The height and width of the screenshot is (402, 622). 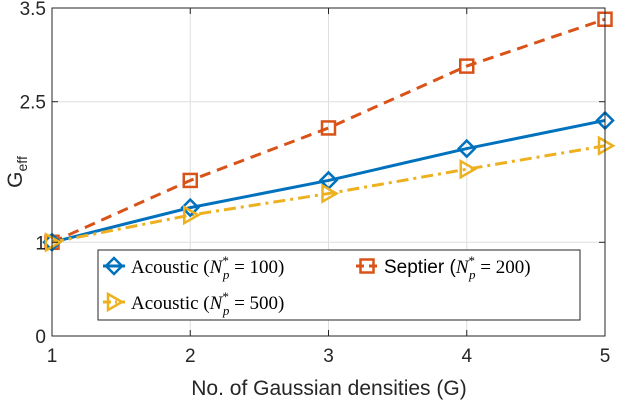 I want to click on x-tick-label: 4, so click(x=466, y=356).